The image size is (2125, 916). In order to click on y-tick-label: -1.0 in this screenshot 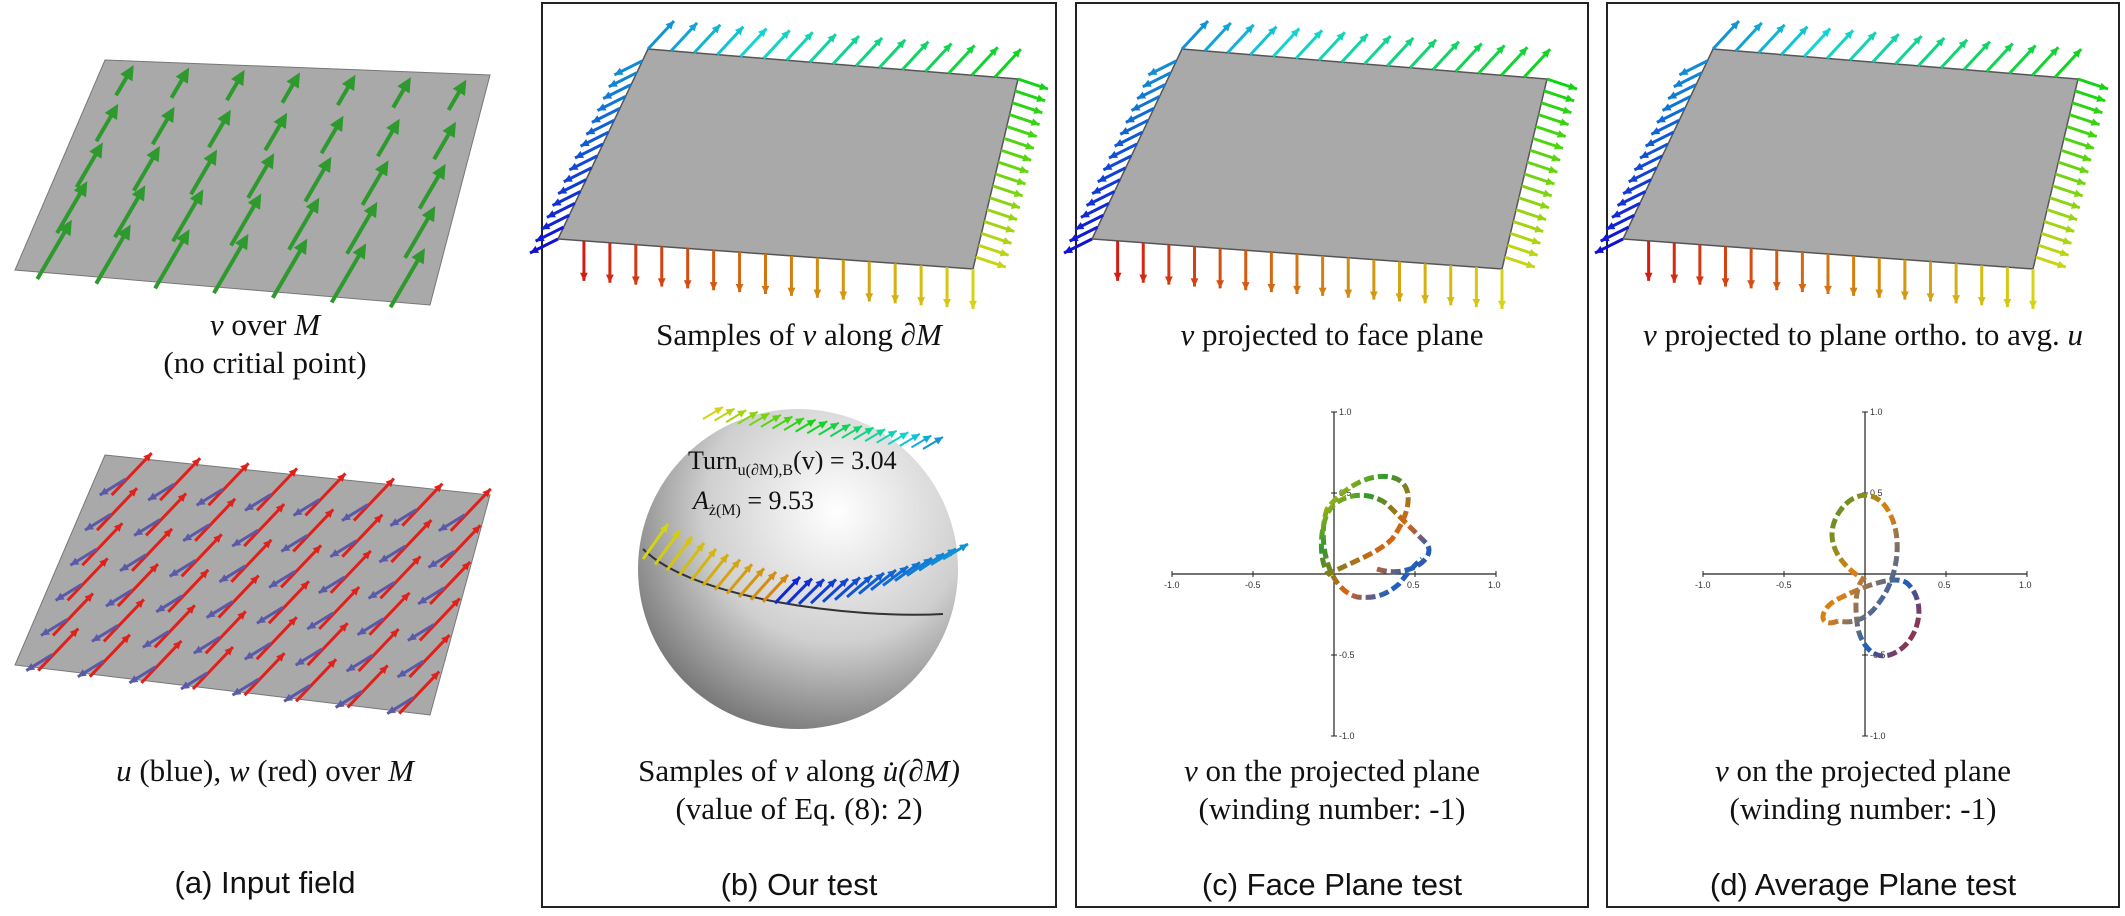, I will do `click(1347, 736)`.